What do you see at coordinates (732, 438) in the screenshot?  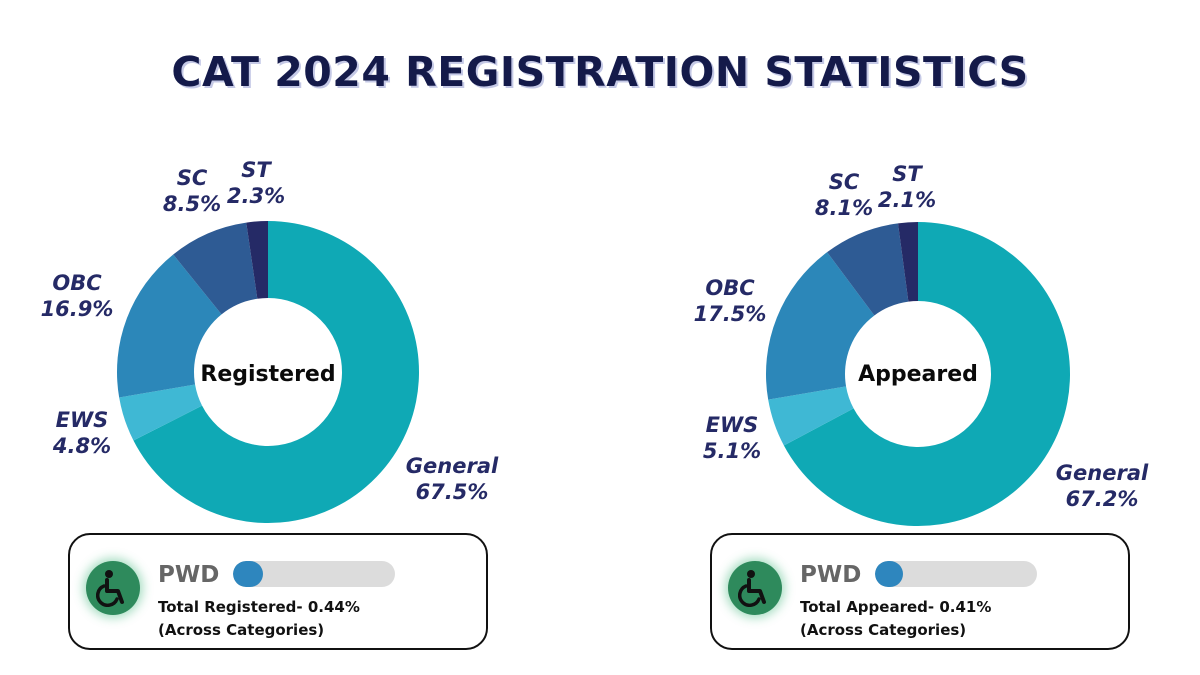 I see `slice-label-ews: EWS 5.1%` at bounding box center [732, 438].